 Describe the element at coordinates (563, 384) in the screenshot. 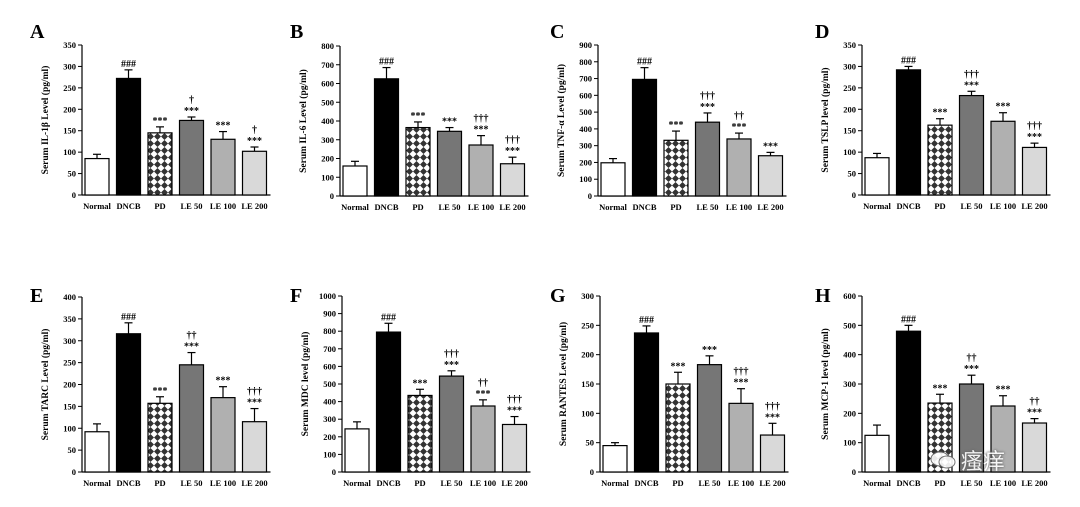

I see `y-axis-label: Serum RANTES Level (pg/ml)` at that location.